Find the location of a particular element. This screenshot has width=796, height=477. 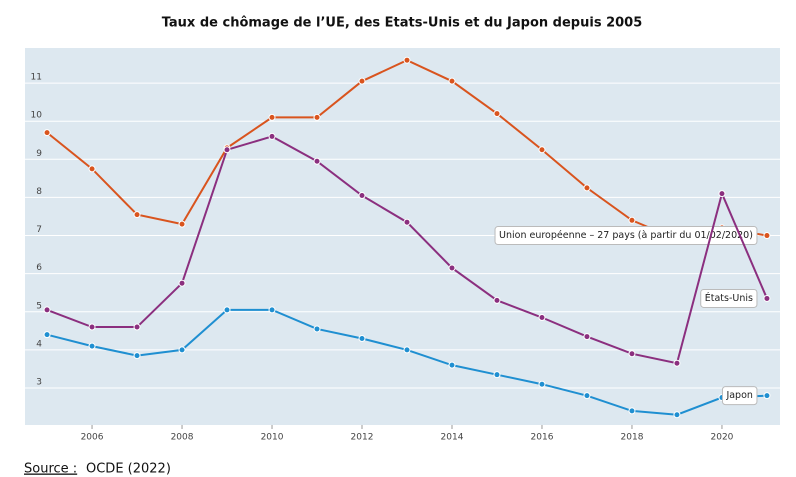

source-label: Source : is located at coordinates (50, 469).